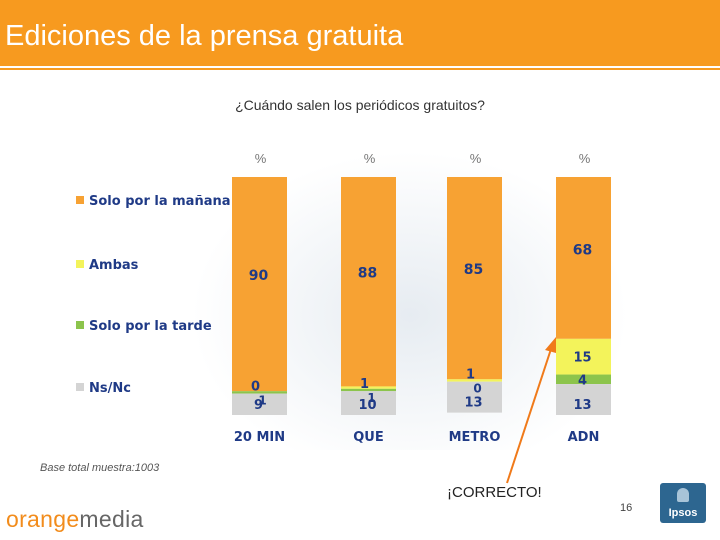 The width and height of the screenshot is (720, 540). I want to click on data-label: 9, so click(258, 405).